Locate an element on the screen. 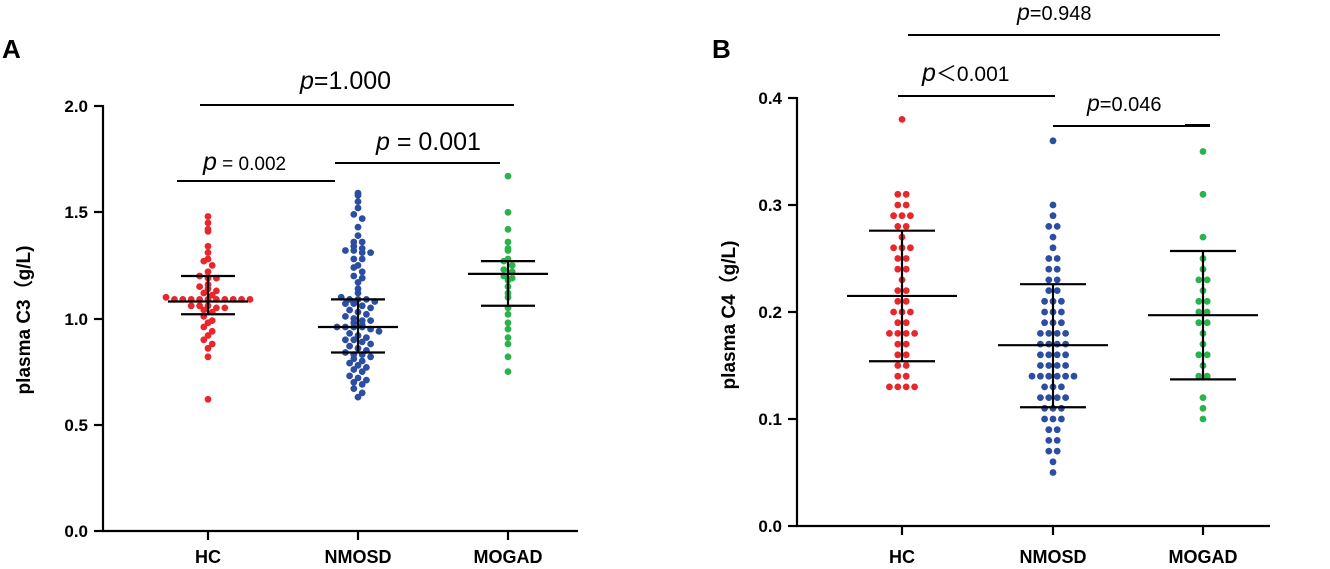 The image size is (1330, 569). panel-b-y-tick-label: 0.0 is located at coordinates (770, 526).